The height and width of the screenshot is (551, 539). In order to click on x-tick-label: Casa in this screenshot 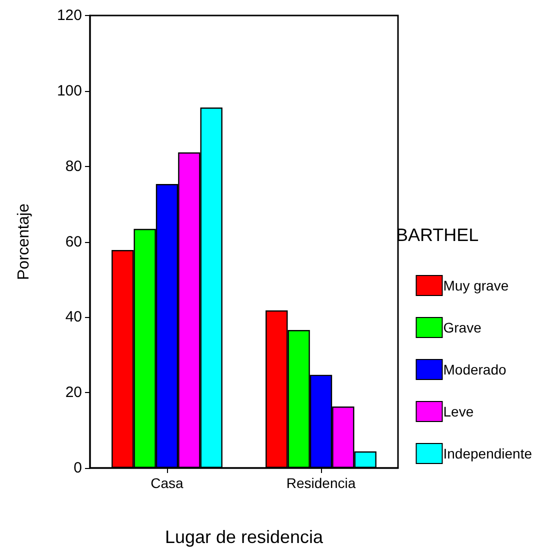, I will do `click(167, 483)`.